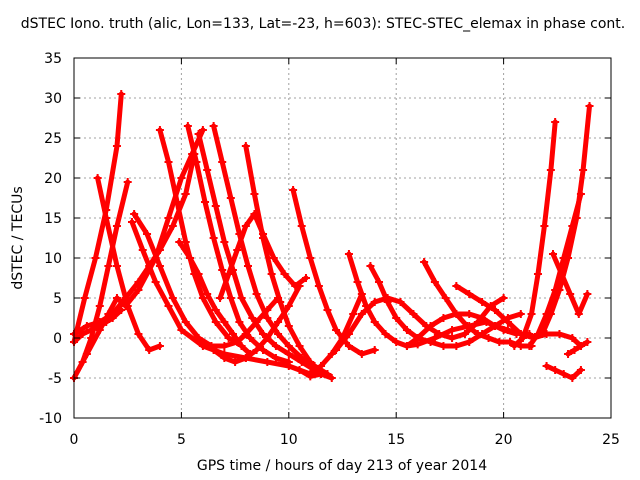 This screenshot has height=480, width=640. What do you see at coordinates (53, 59) in the screenshot?
I see `y-tick-label: 35` at bounding box center [53, 59].